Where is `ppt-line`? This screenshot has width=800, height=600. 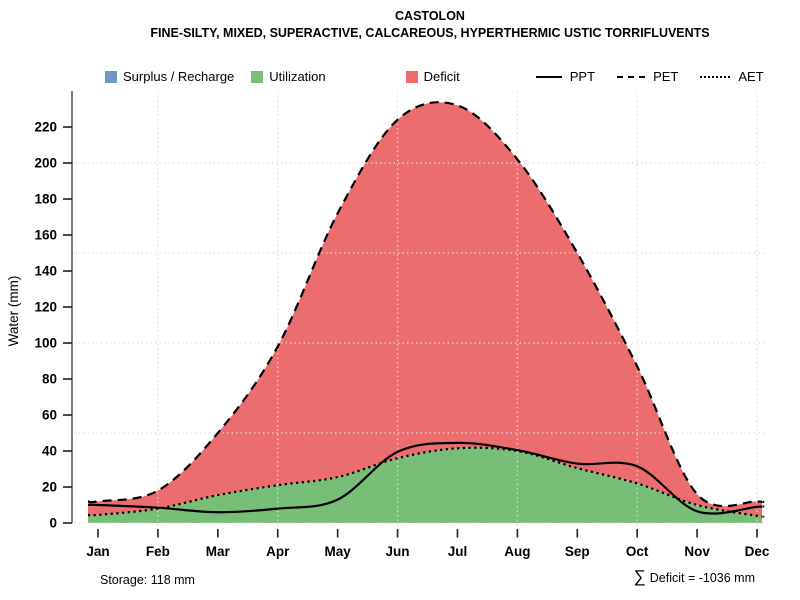 ppt-line is located at coordinates (426, 478).